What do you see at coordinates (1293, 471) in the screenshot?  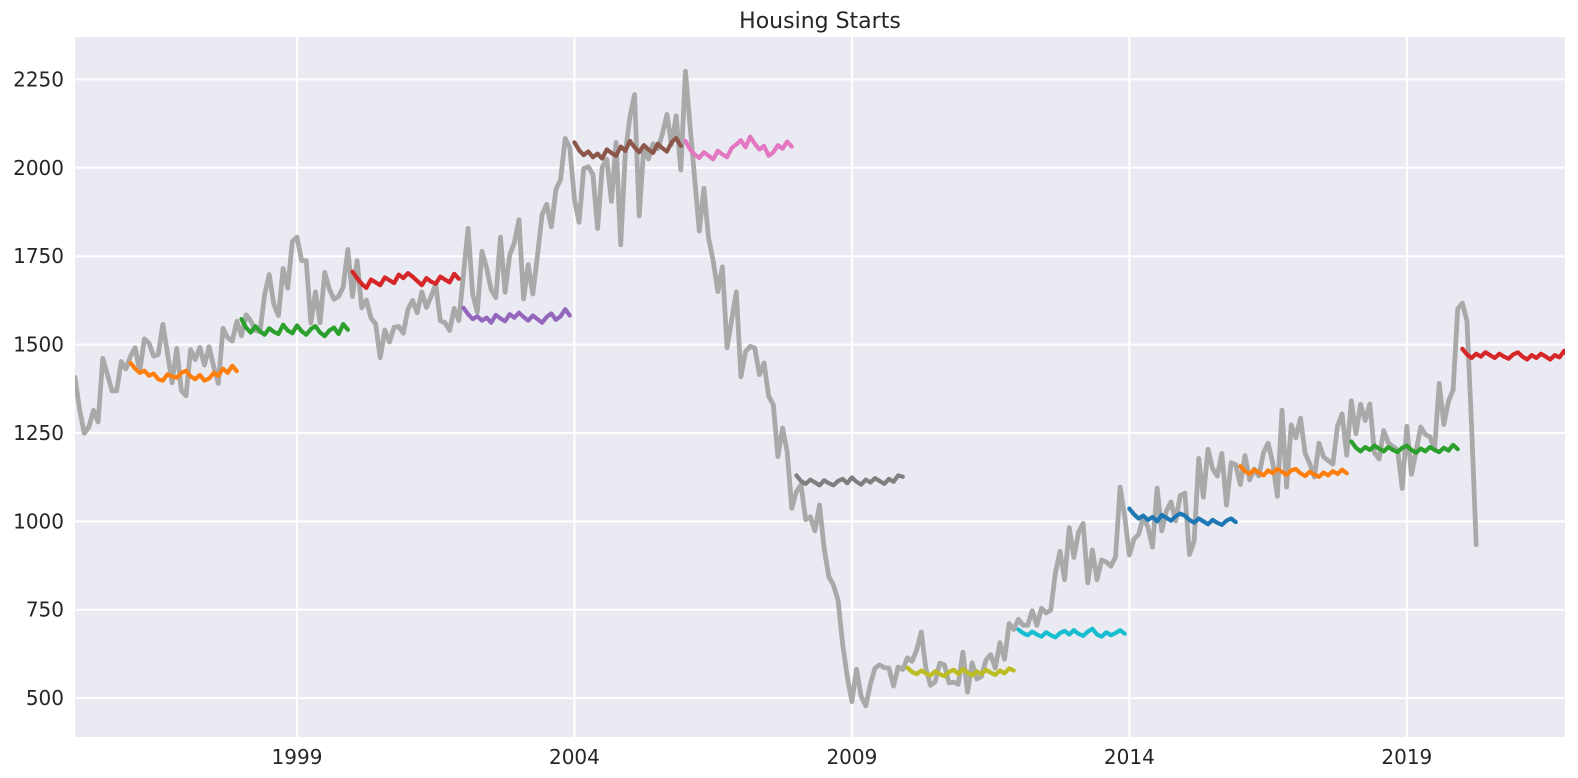 I see `forecast-2016` at bounding box center [1293, 471].